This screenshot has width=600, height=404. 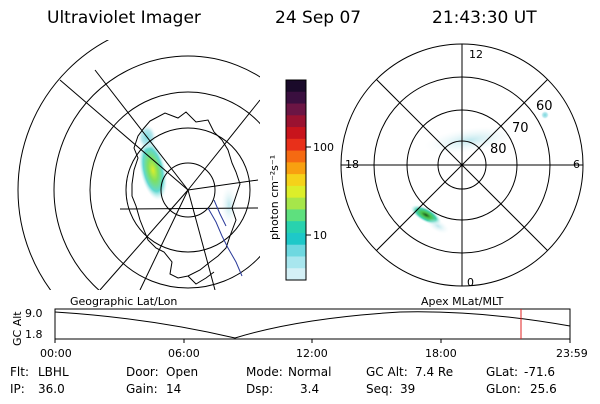 I want to click on ip-value: 36.0, so click(x=51, y=389).